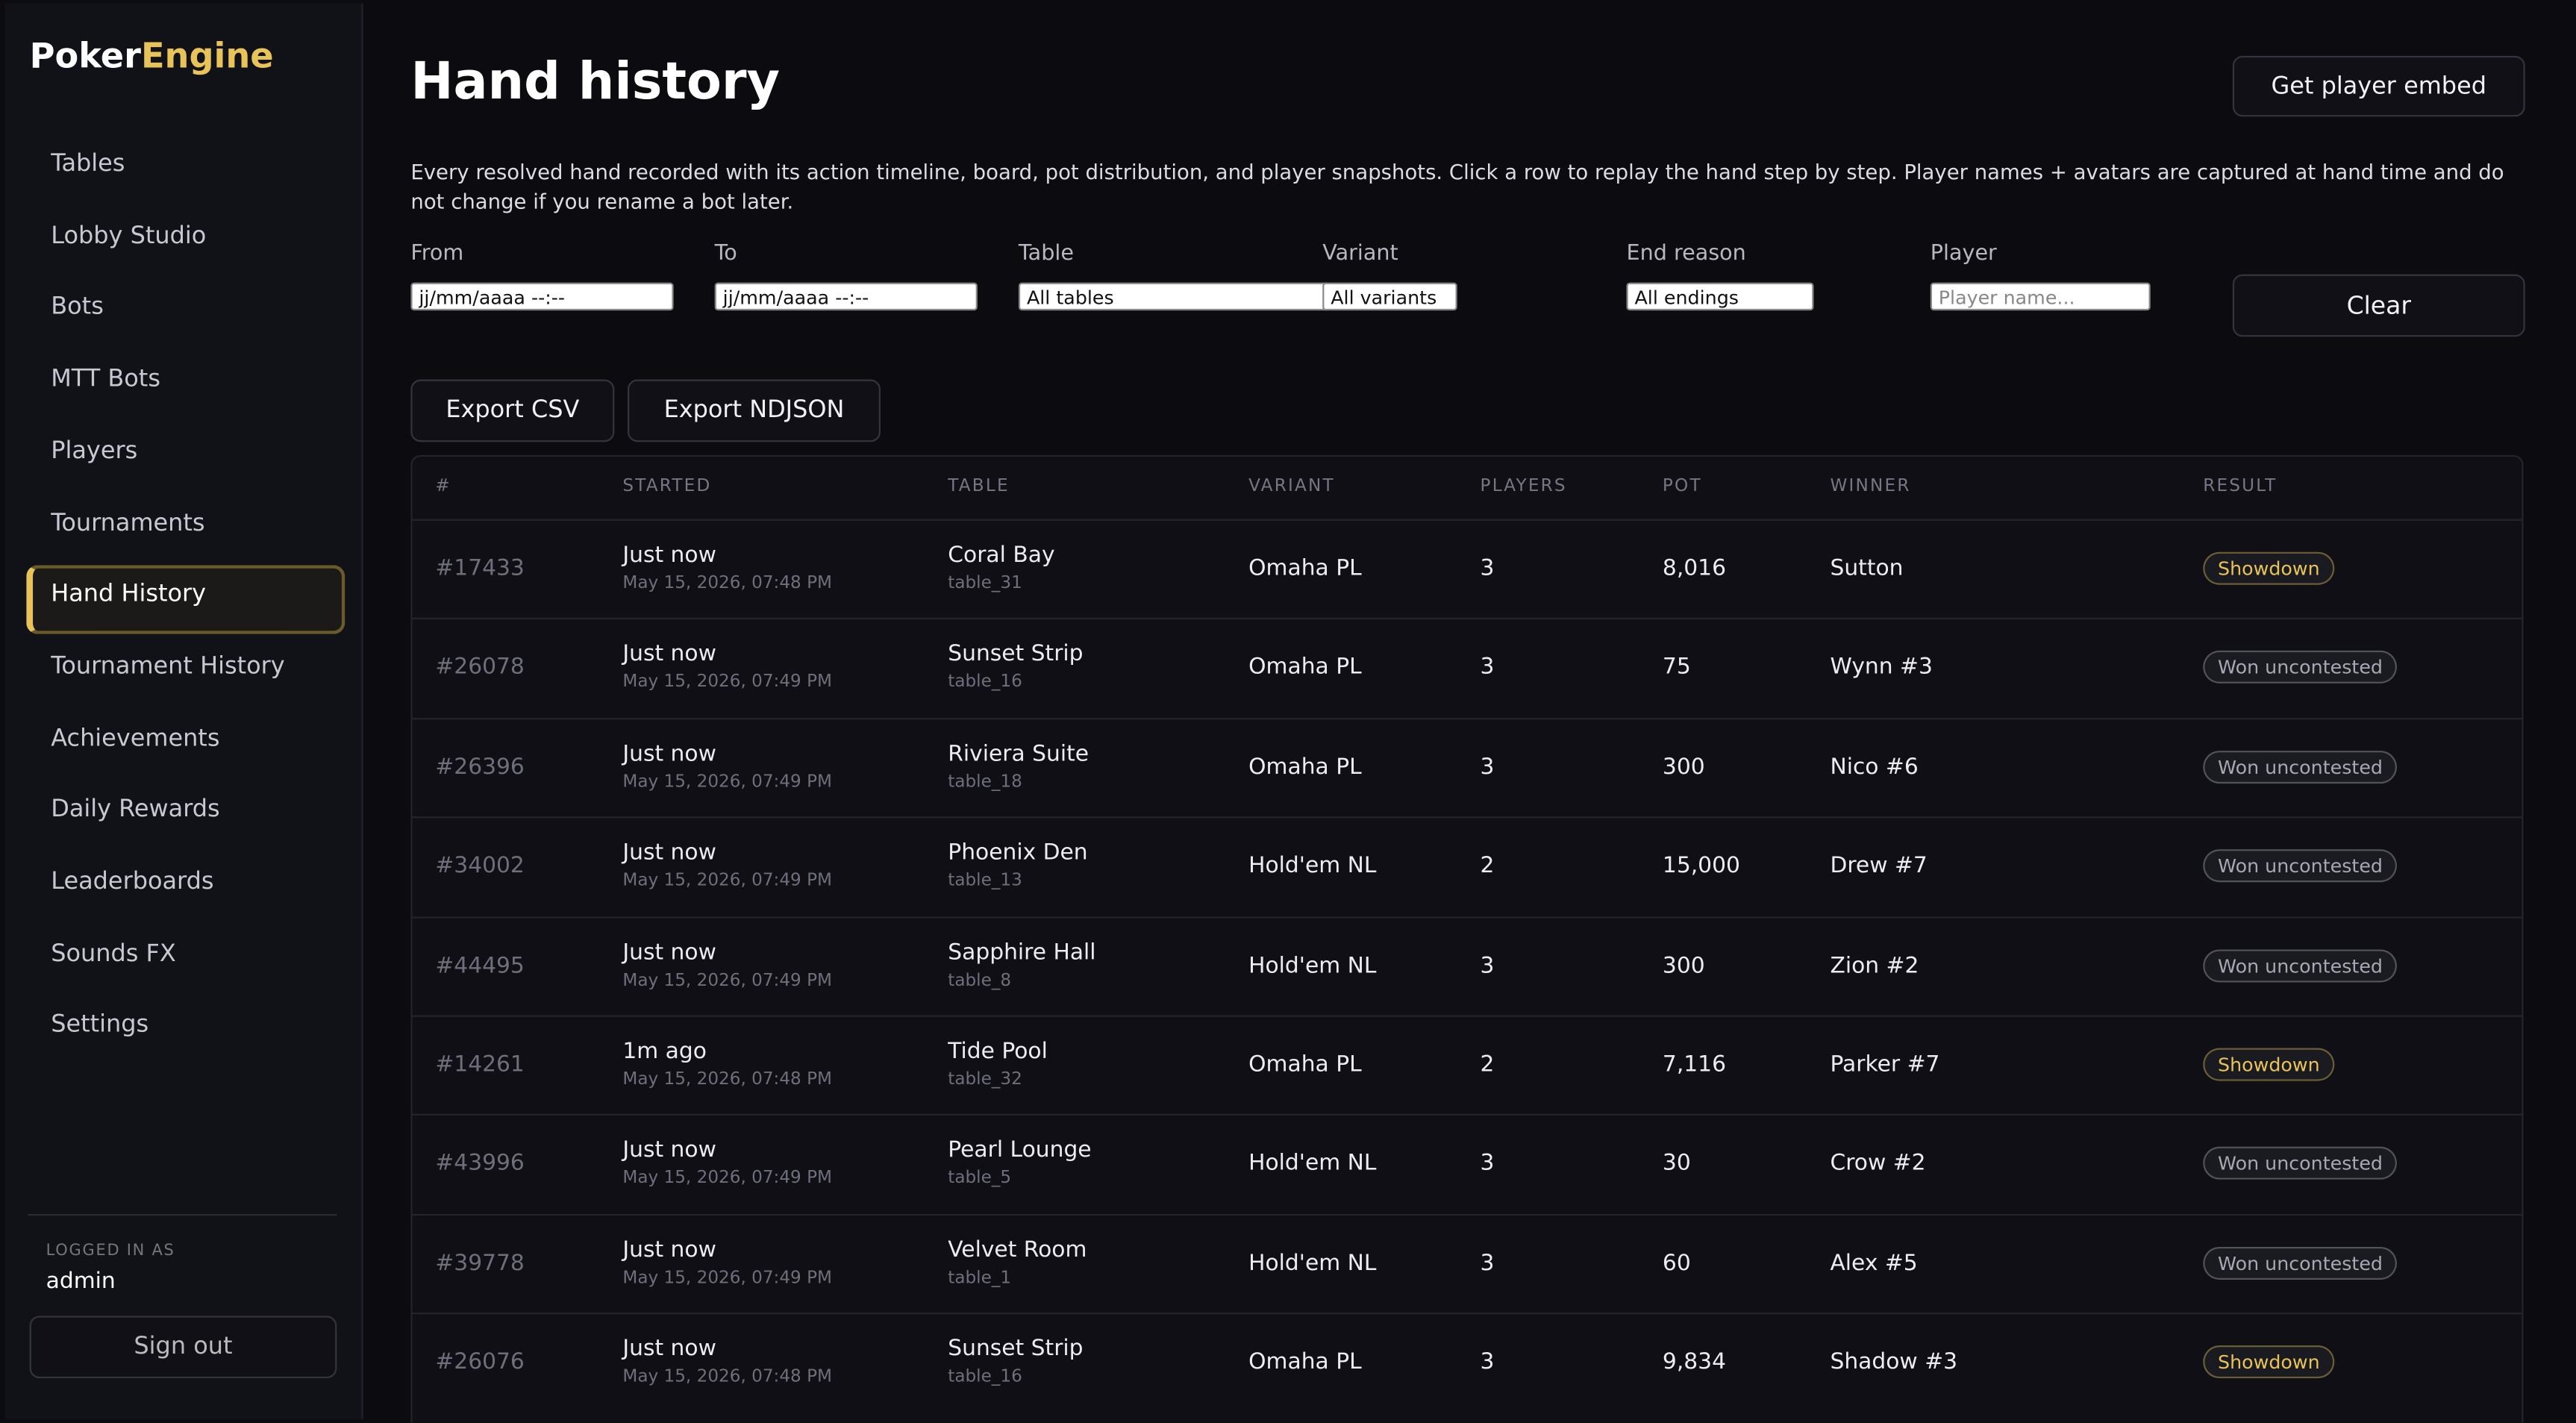 The image size is (2576, 1423). What do you see at coordinates (1874, 1263) in the screenshot?
I see `winner: Alex #5` at bounding box center [1874, 1263].